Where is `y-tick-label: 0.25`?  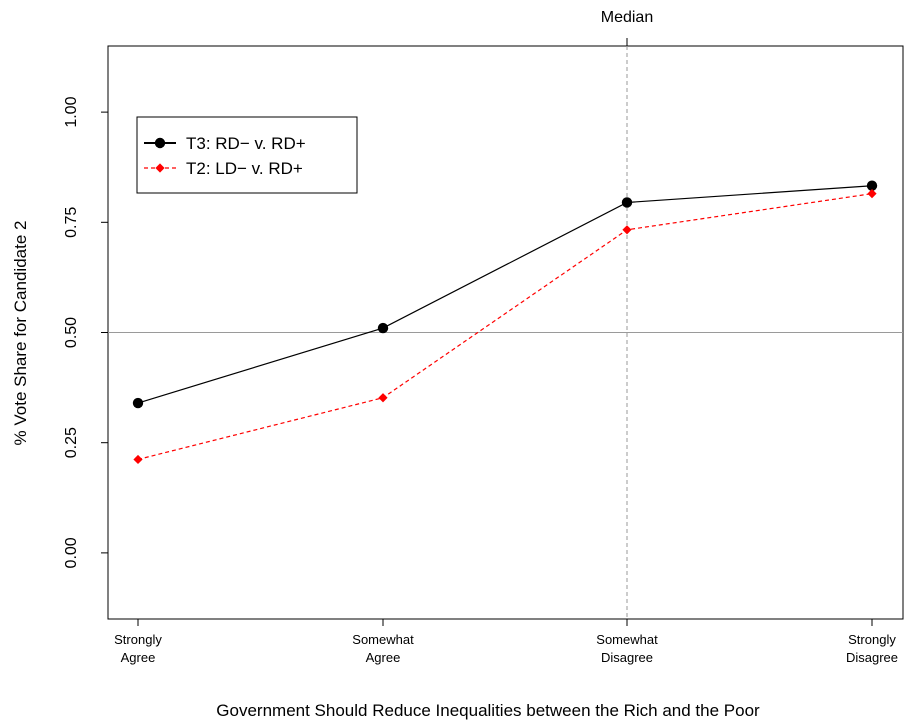
y-tick-label: 0.25 is located at coordinates (71, 442).